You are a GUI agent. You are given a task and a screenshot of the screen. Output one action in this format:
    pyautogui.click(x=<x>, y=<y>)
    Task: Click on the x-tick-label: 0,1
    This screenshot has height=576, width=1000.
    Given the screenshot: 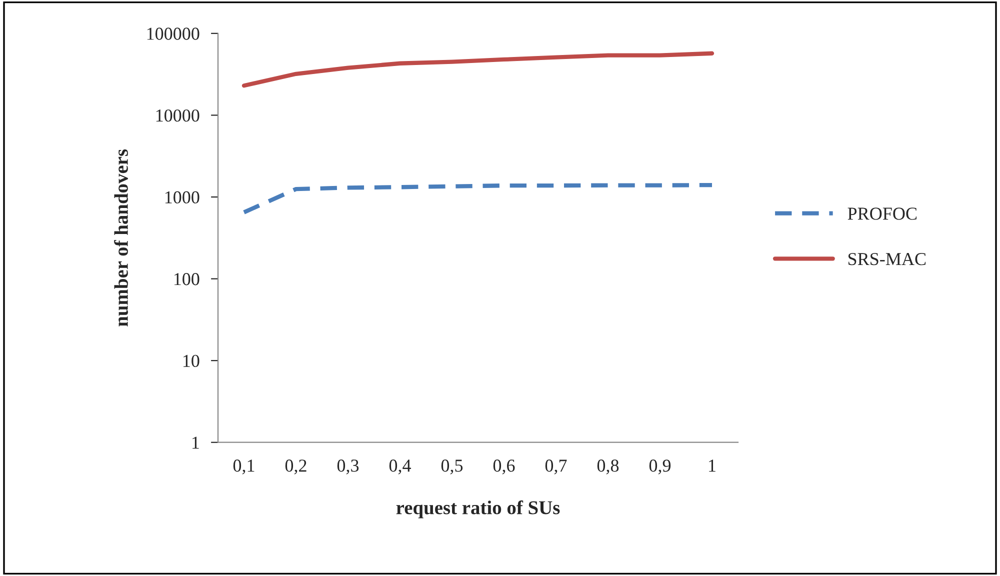 What is the action you would take?
    pyautogui.click(x=243, y=467)
    